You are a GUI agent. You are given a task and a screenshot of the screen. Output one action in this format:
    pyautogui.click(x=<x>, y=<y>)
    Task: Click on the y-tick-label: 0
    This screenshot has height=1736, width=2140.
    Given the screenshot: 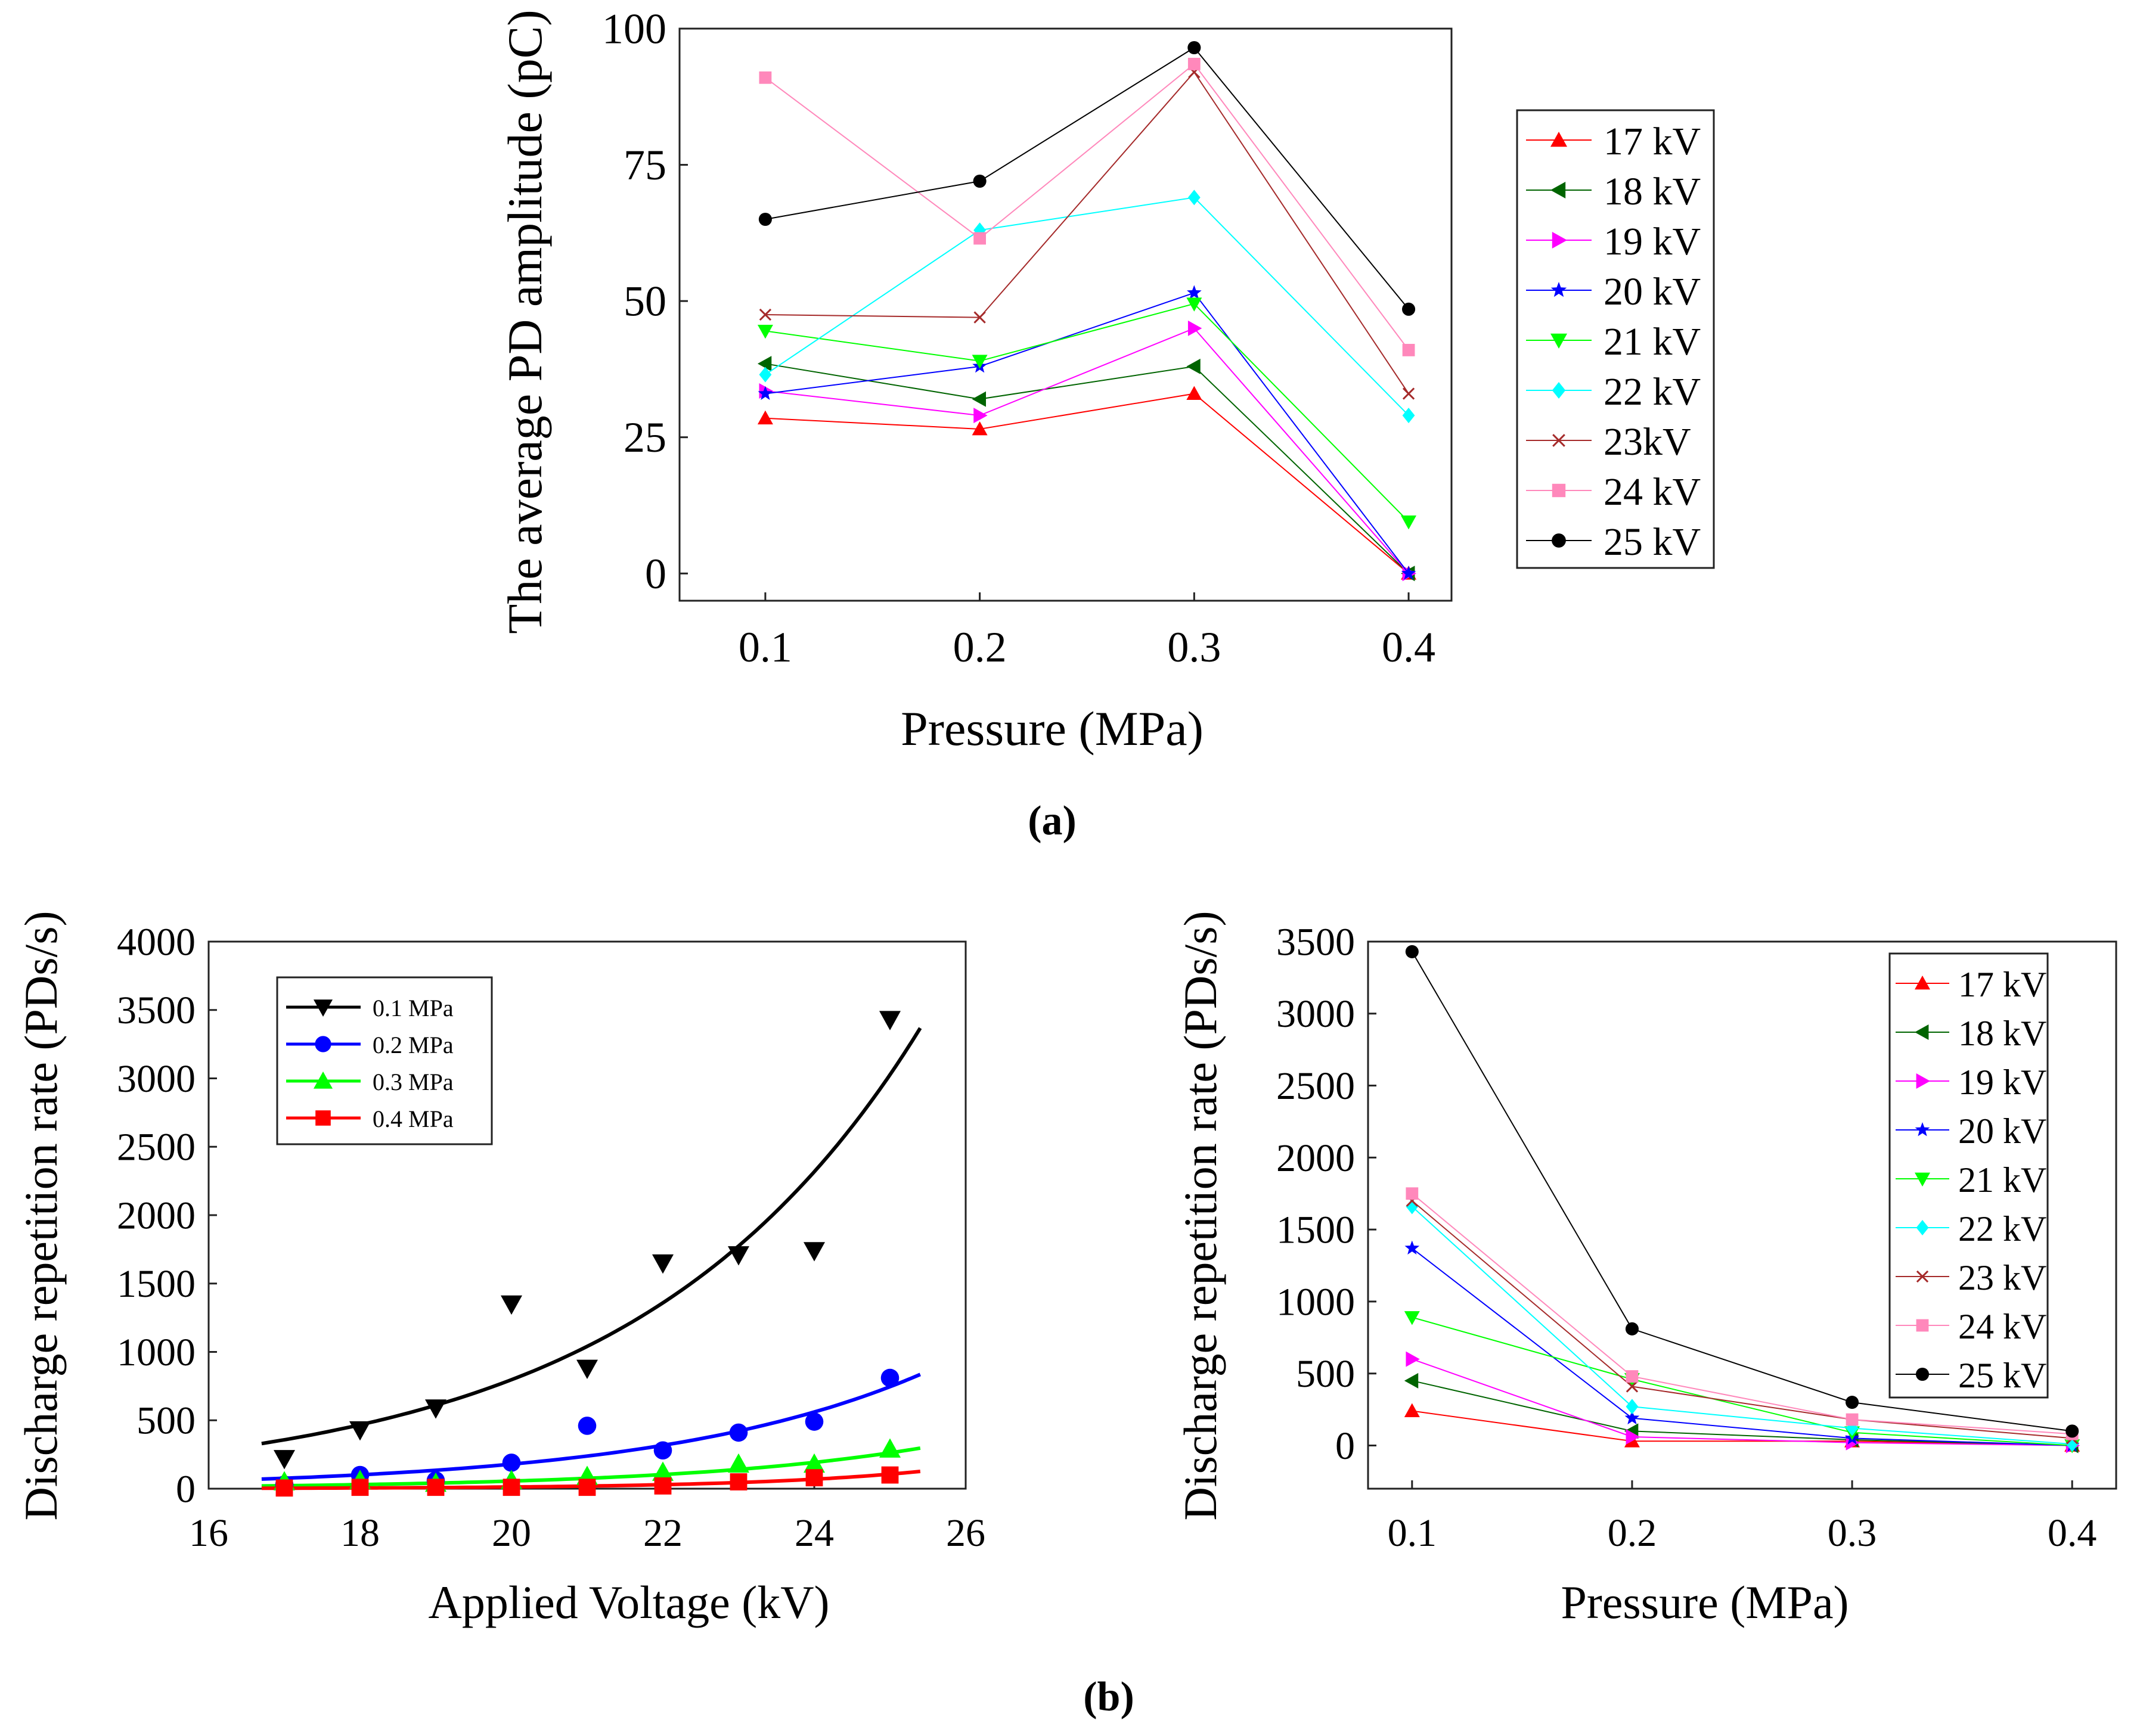 What is the action you would take?
    pyautogui.click(x=1345, y=1446)
    